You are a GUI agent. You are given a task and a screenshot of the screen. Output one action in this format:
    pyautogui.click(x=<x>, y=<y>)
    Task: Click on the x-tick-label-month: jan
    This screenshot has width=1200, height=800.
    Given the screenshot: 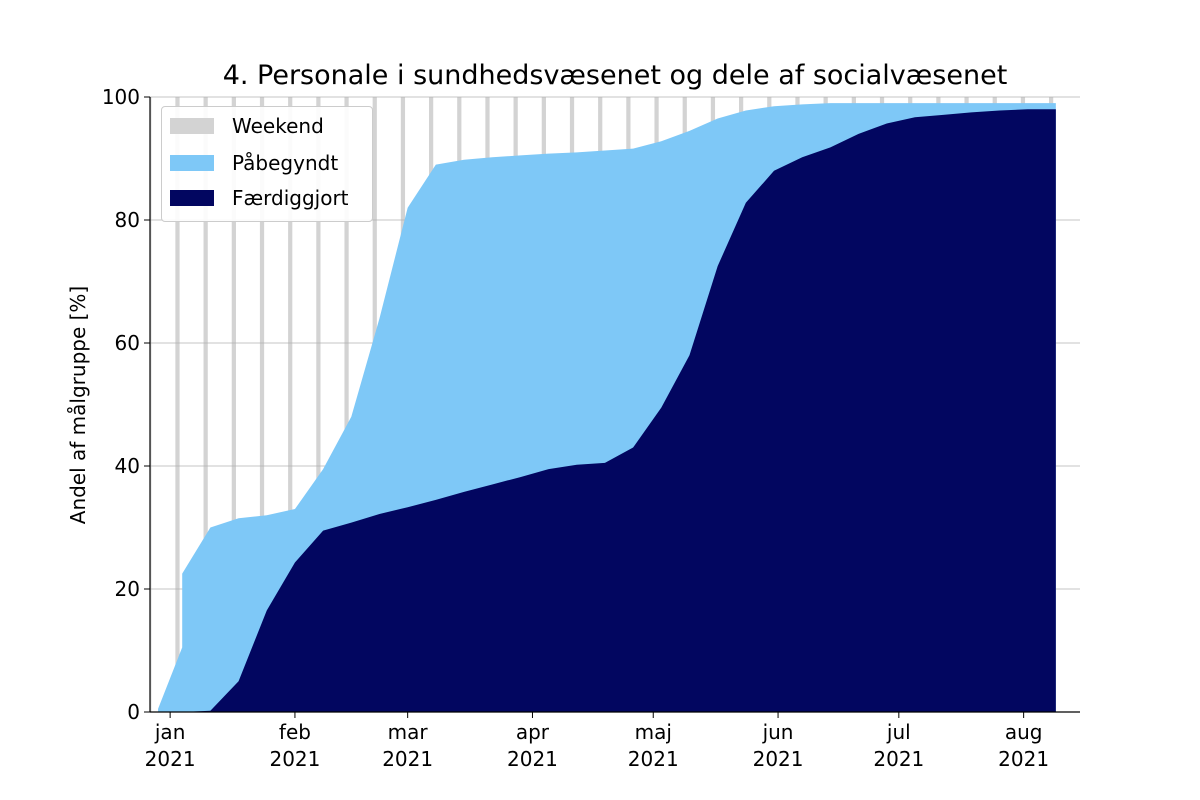 What is the action you would take?
    pyautogui.click(x=170, y=732)
    